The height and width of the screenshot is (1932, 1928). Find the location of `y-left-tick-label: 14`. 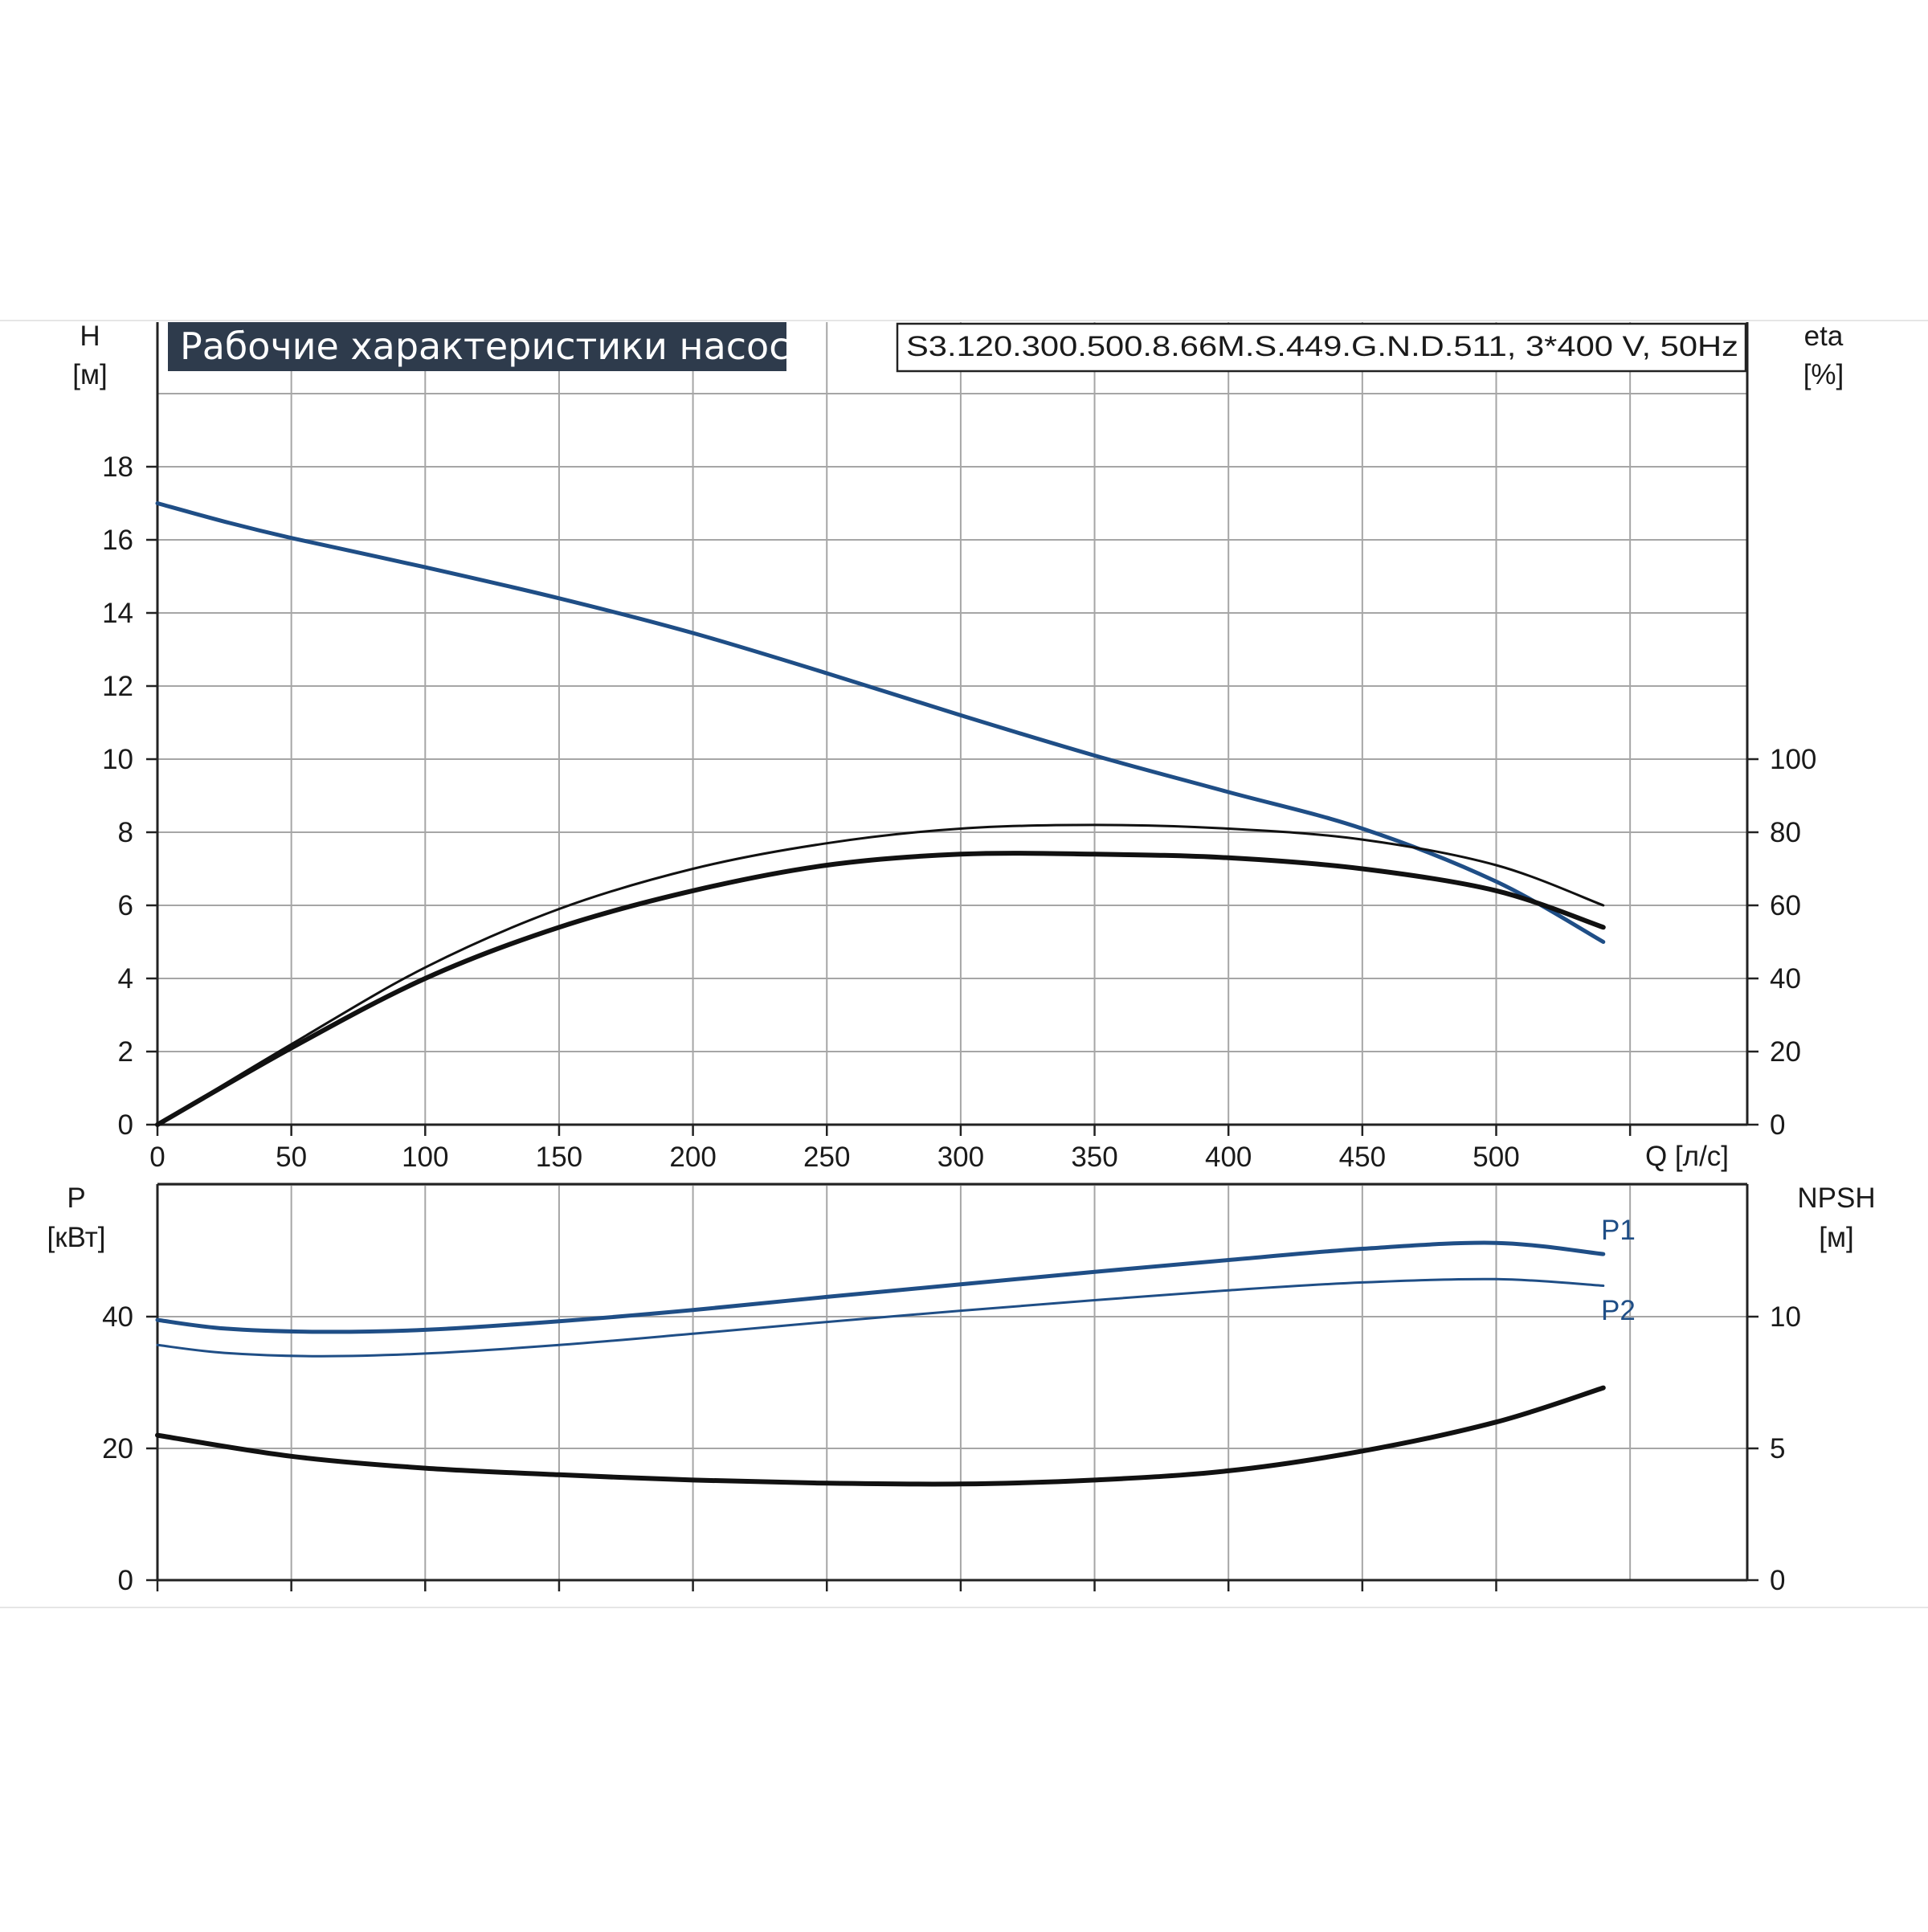

y-left-tick-label: 14 is located at coordinates (117, 613).